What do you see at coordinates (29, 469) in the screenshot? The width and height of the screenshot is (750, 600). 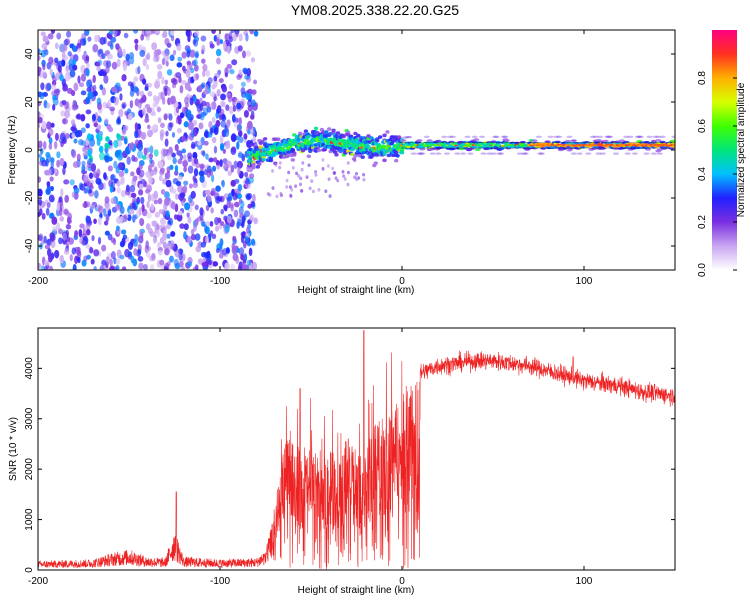 I see `snr-y-tick-label: 2000` at bounding box center [29, 469].